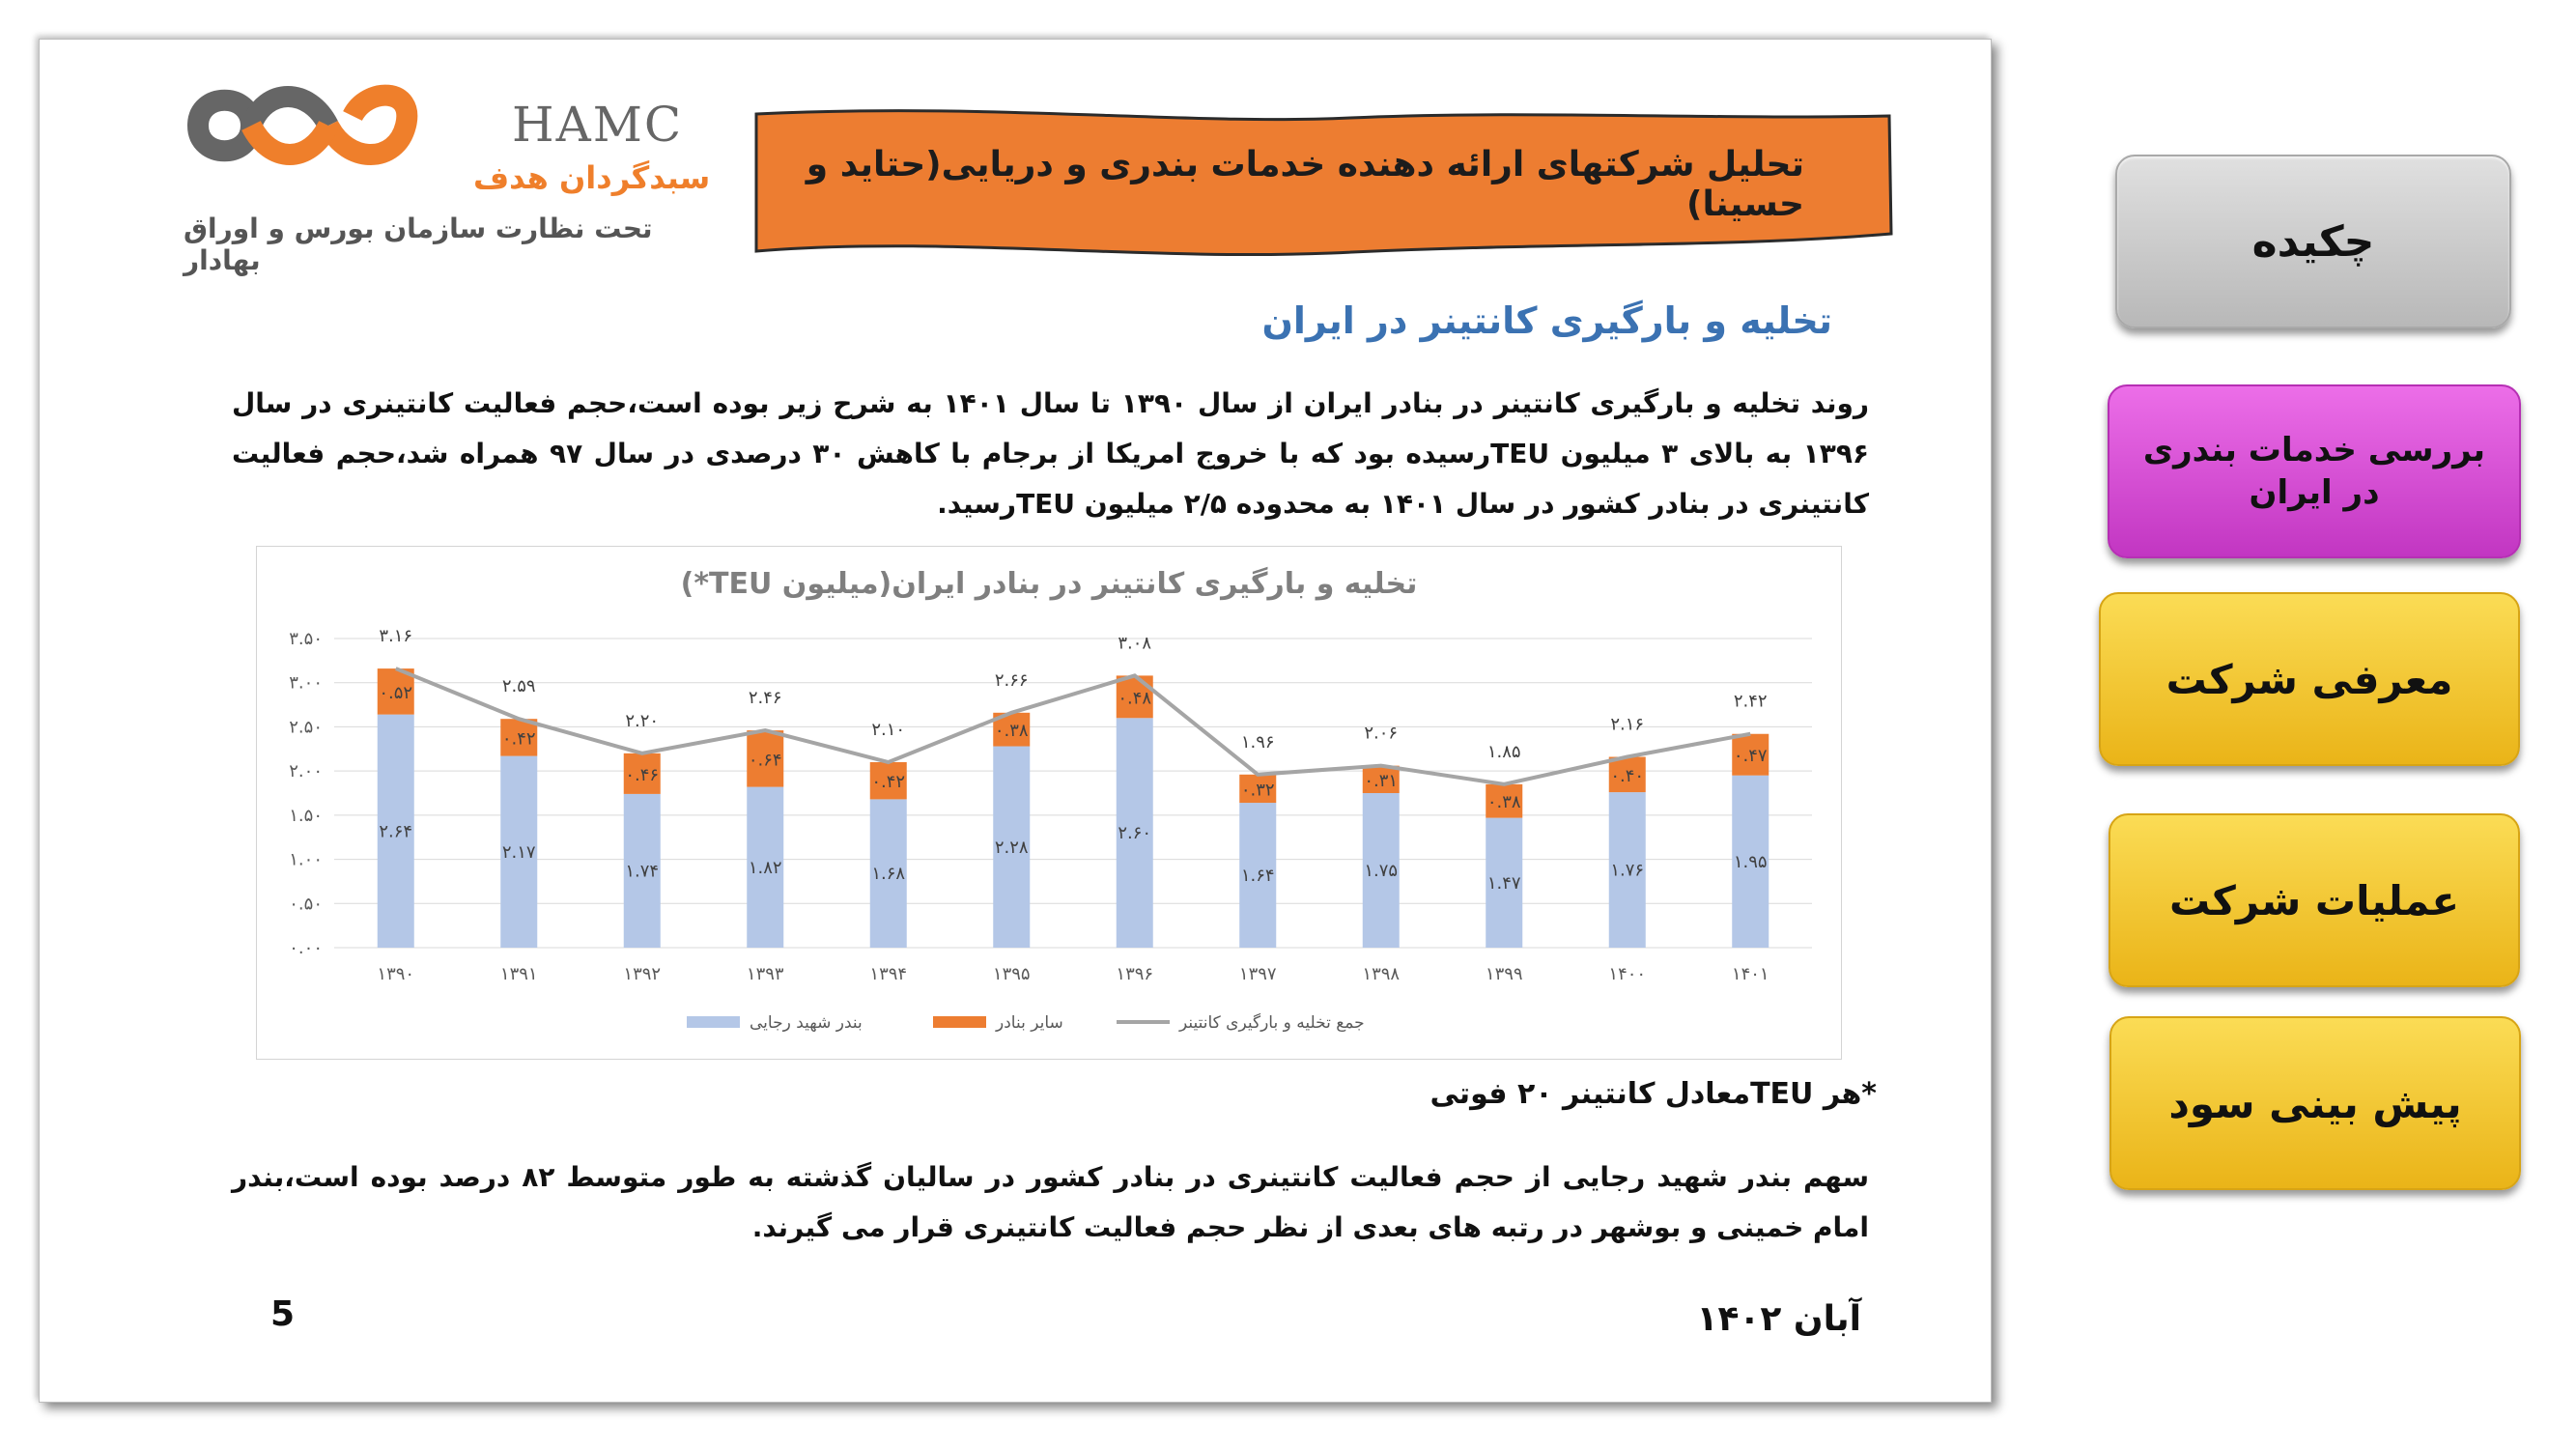 The height and width of the screenshot is (1449, 2576). Describe the element at coordinates (713, 1022) in the screenshot. I see `legend-swatch-rajaee` at that location.